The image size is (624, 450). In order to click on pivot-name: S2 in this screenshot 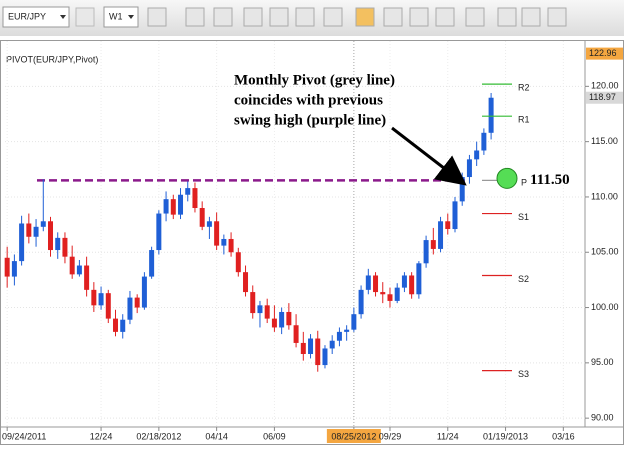, I will do `click(523, 279)`.